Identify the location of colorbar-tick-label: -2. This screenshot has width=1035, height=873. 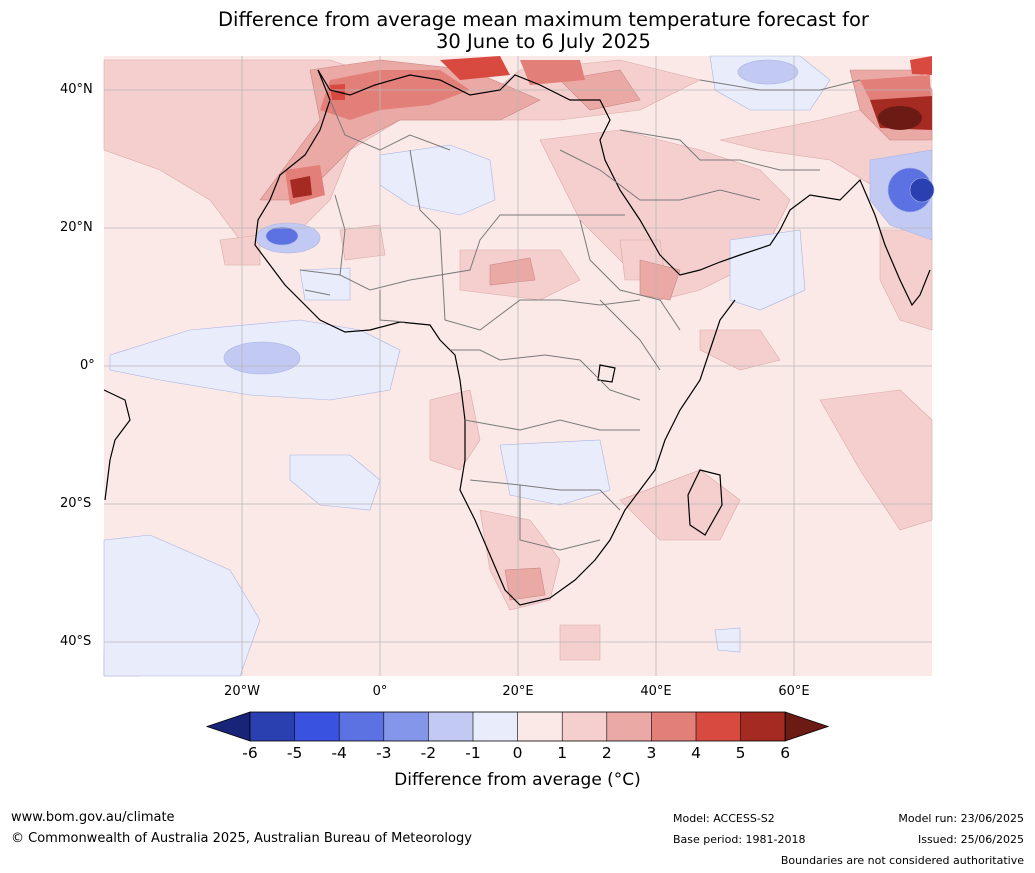
(428, 753).